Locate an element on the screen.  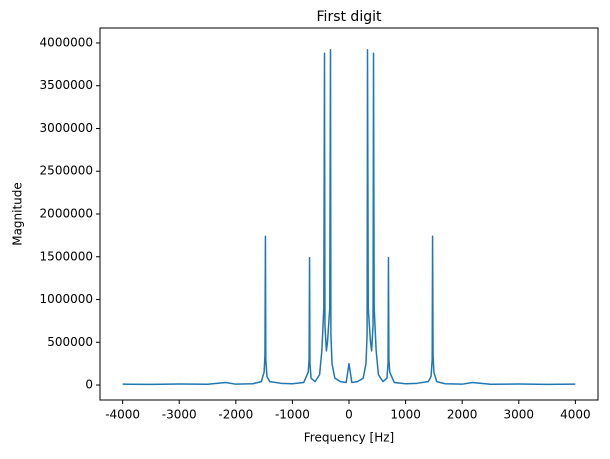
y-tick-label: 4000000 is located at coordinates (66, 42).